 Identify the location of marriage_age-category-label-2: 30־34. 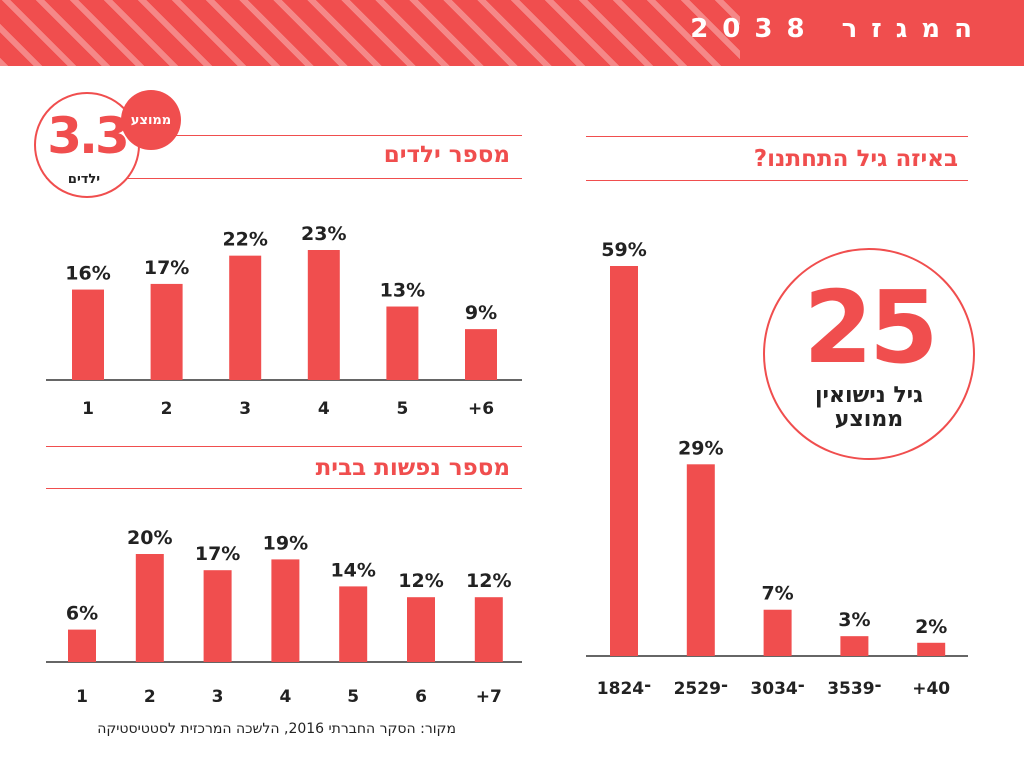
(777, 689).